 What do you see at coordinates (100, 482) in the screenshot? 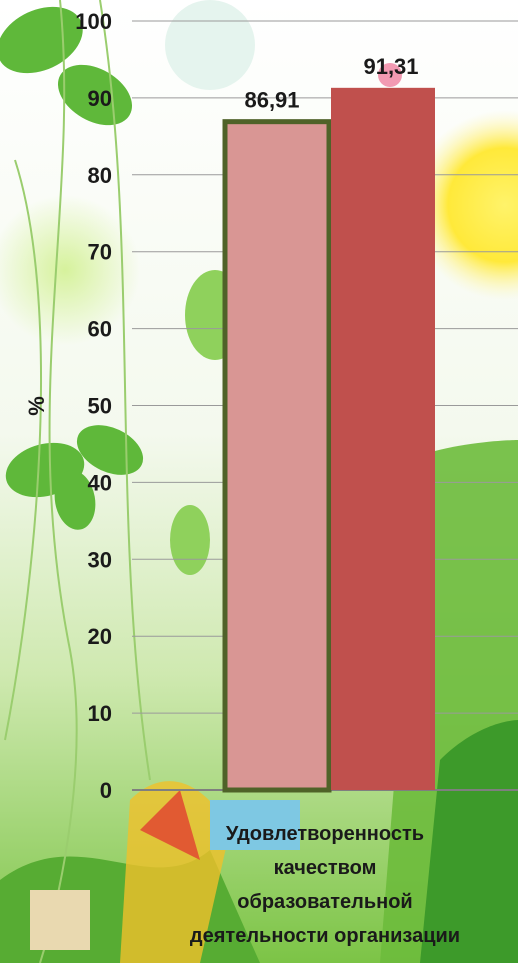
I see `y-tick-label: 40` at bounding box center [100, 482].